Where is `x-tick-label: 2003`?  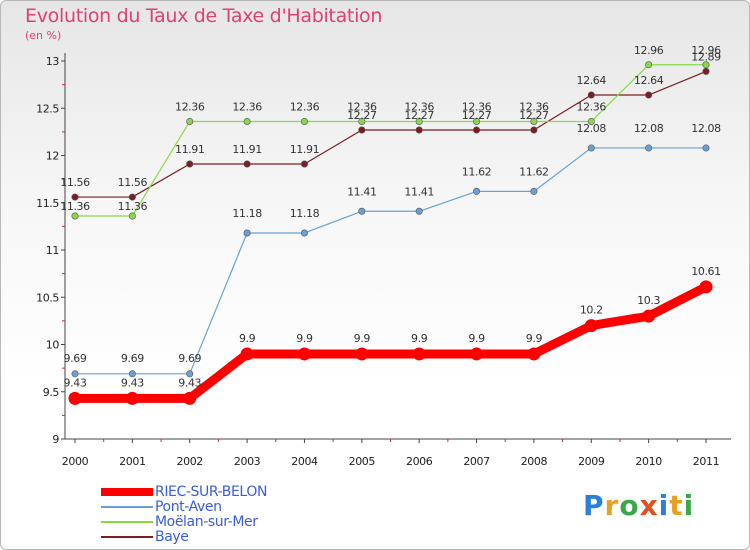
x-tick-label: 2003 is located at coordinates (247, 461).